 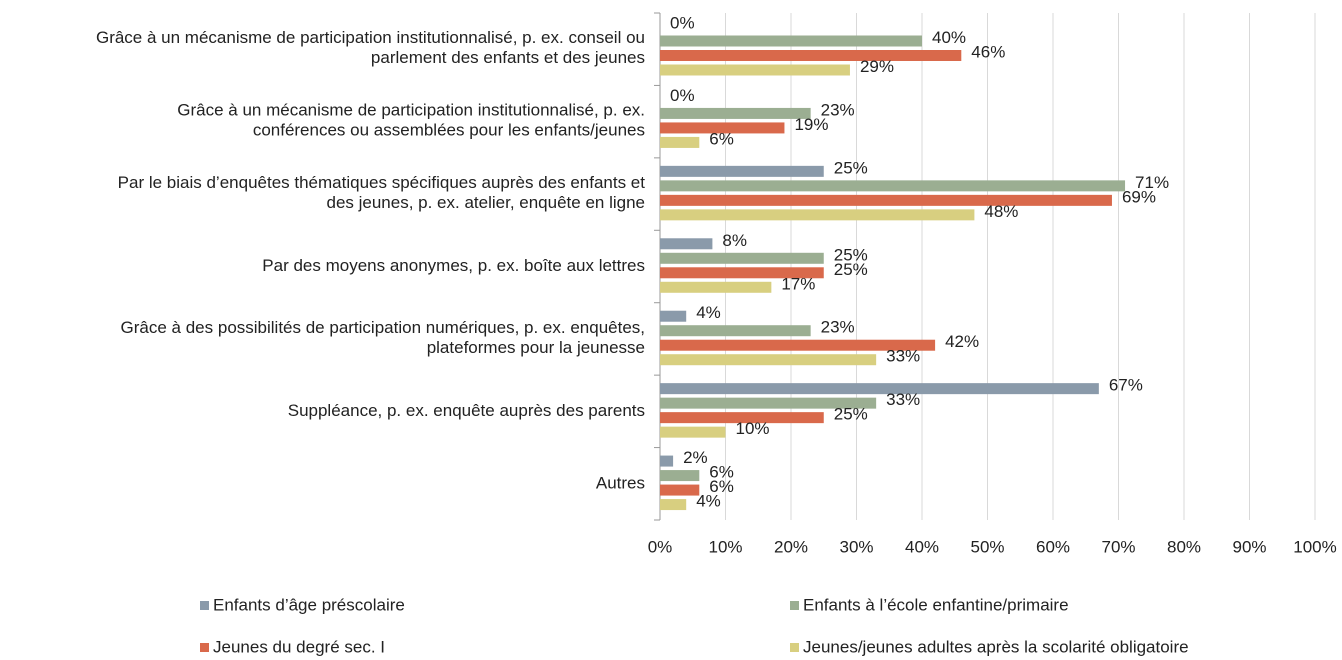 I want to click on value-label: 42%, so click(x=962, y=341).